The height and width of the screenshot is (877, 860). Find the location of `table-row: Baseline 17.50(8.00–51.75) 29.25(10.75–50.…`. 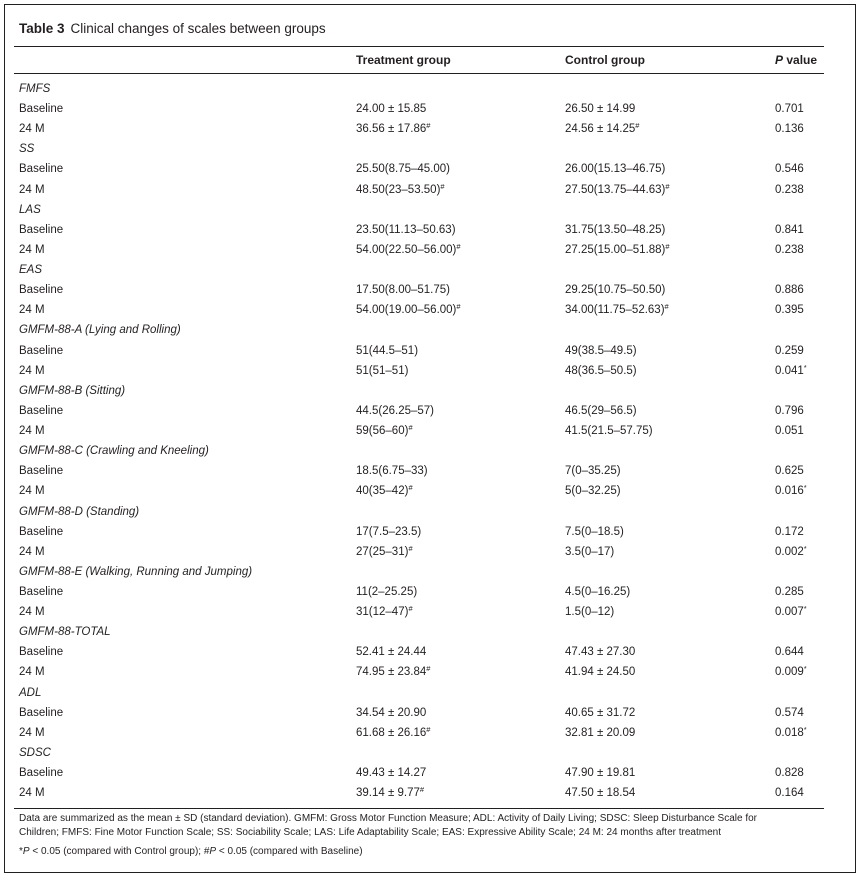

table-row: Baseline 17.50(8.00–51.75) 29.25(10.75–50.… is located at coordinates (430, 292).